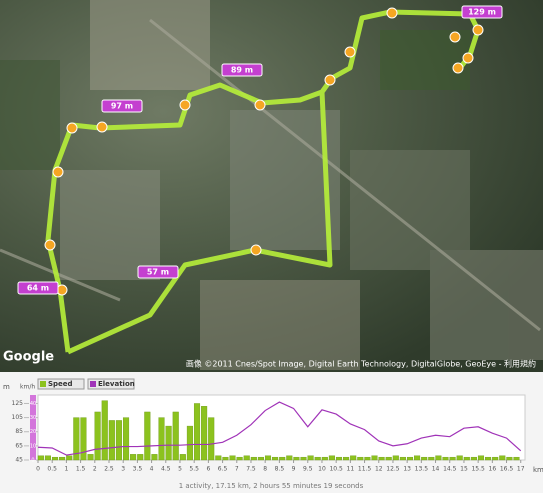  I want to click on x-tick-label: 8.5, so click(280, 469).